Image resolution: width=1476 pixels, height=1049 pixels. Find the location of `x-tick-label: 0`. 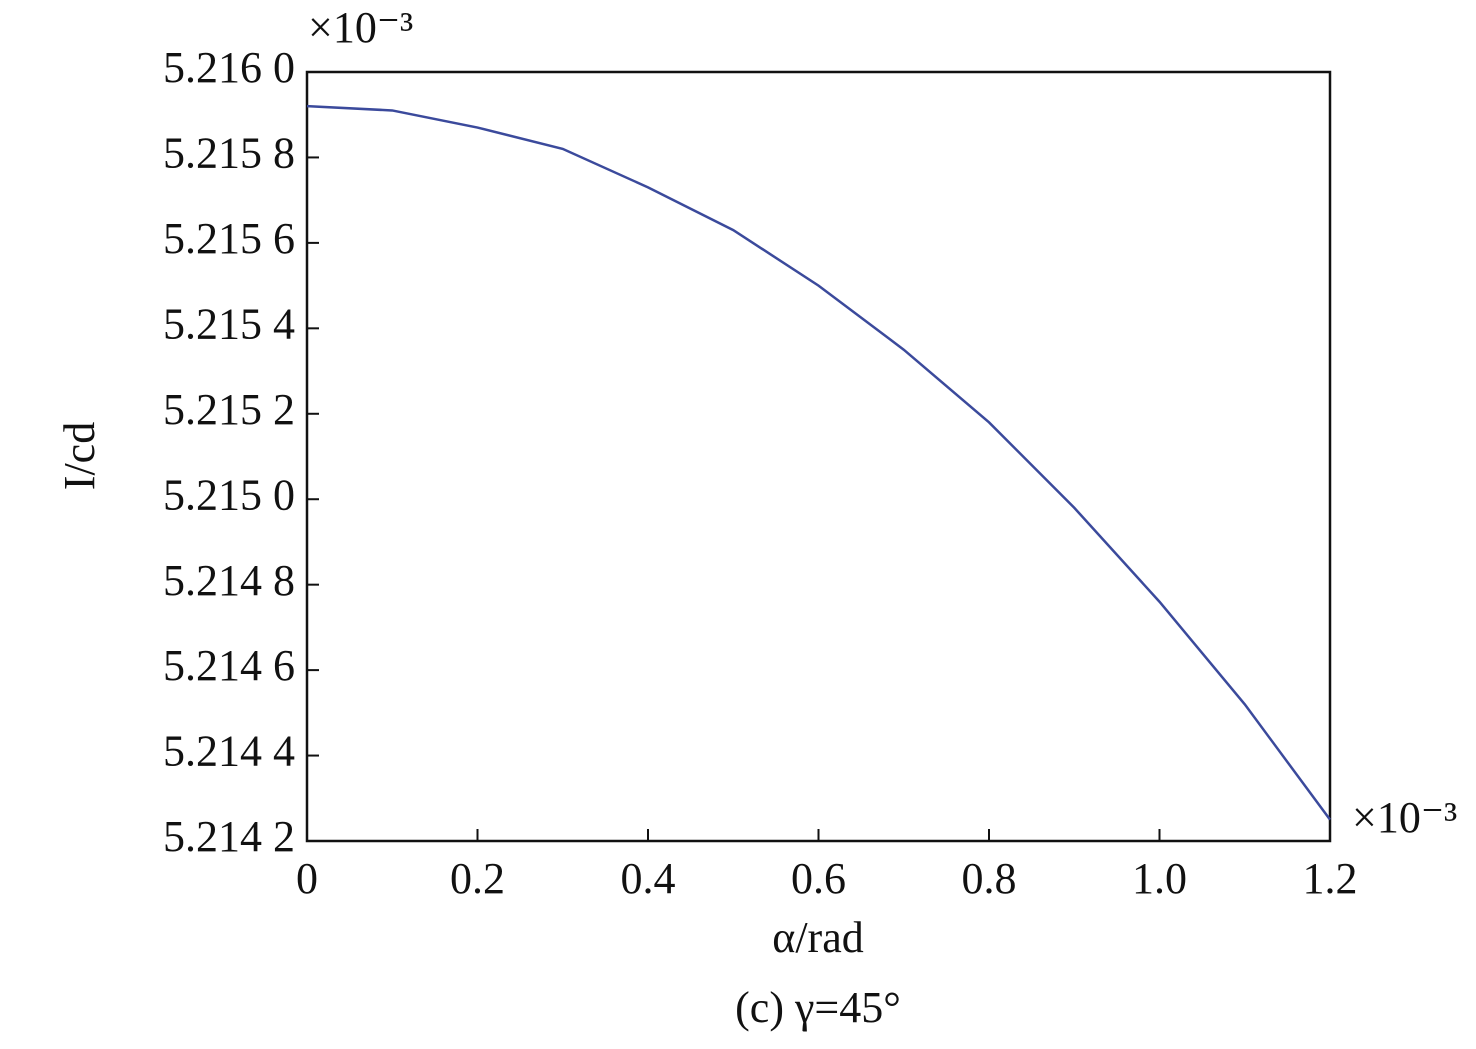

x-tick-label: 0 is located at coordinates (307, 878).